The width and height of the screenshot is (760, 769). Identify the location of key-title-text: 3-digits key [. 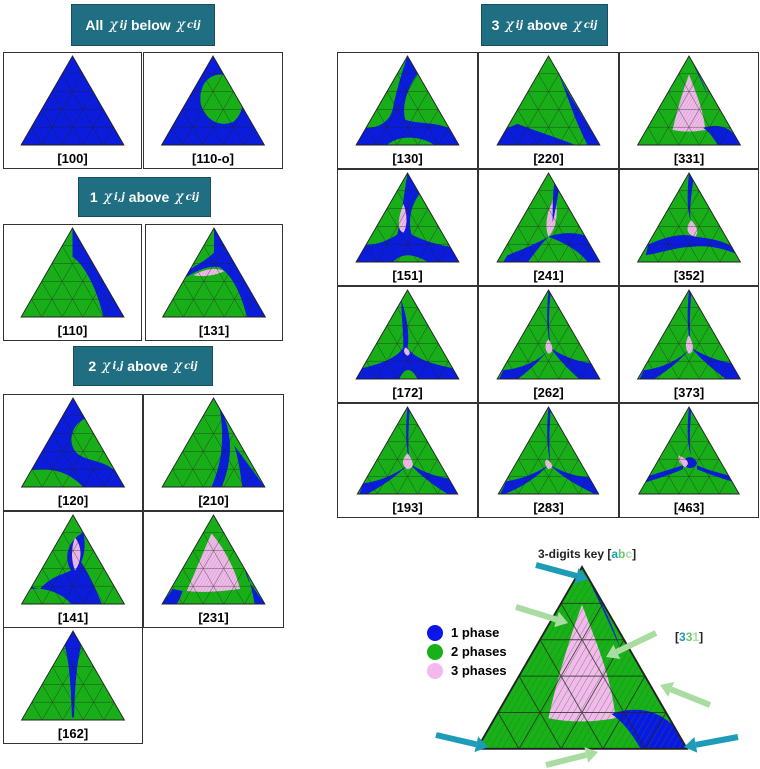
(575, 554).